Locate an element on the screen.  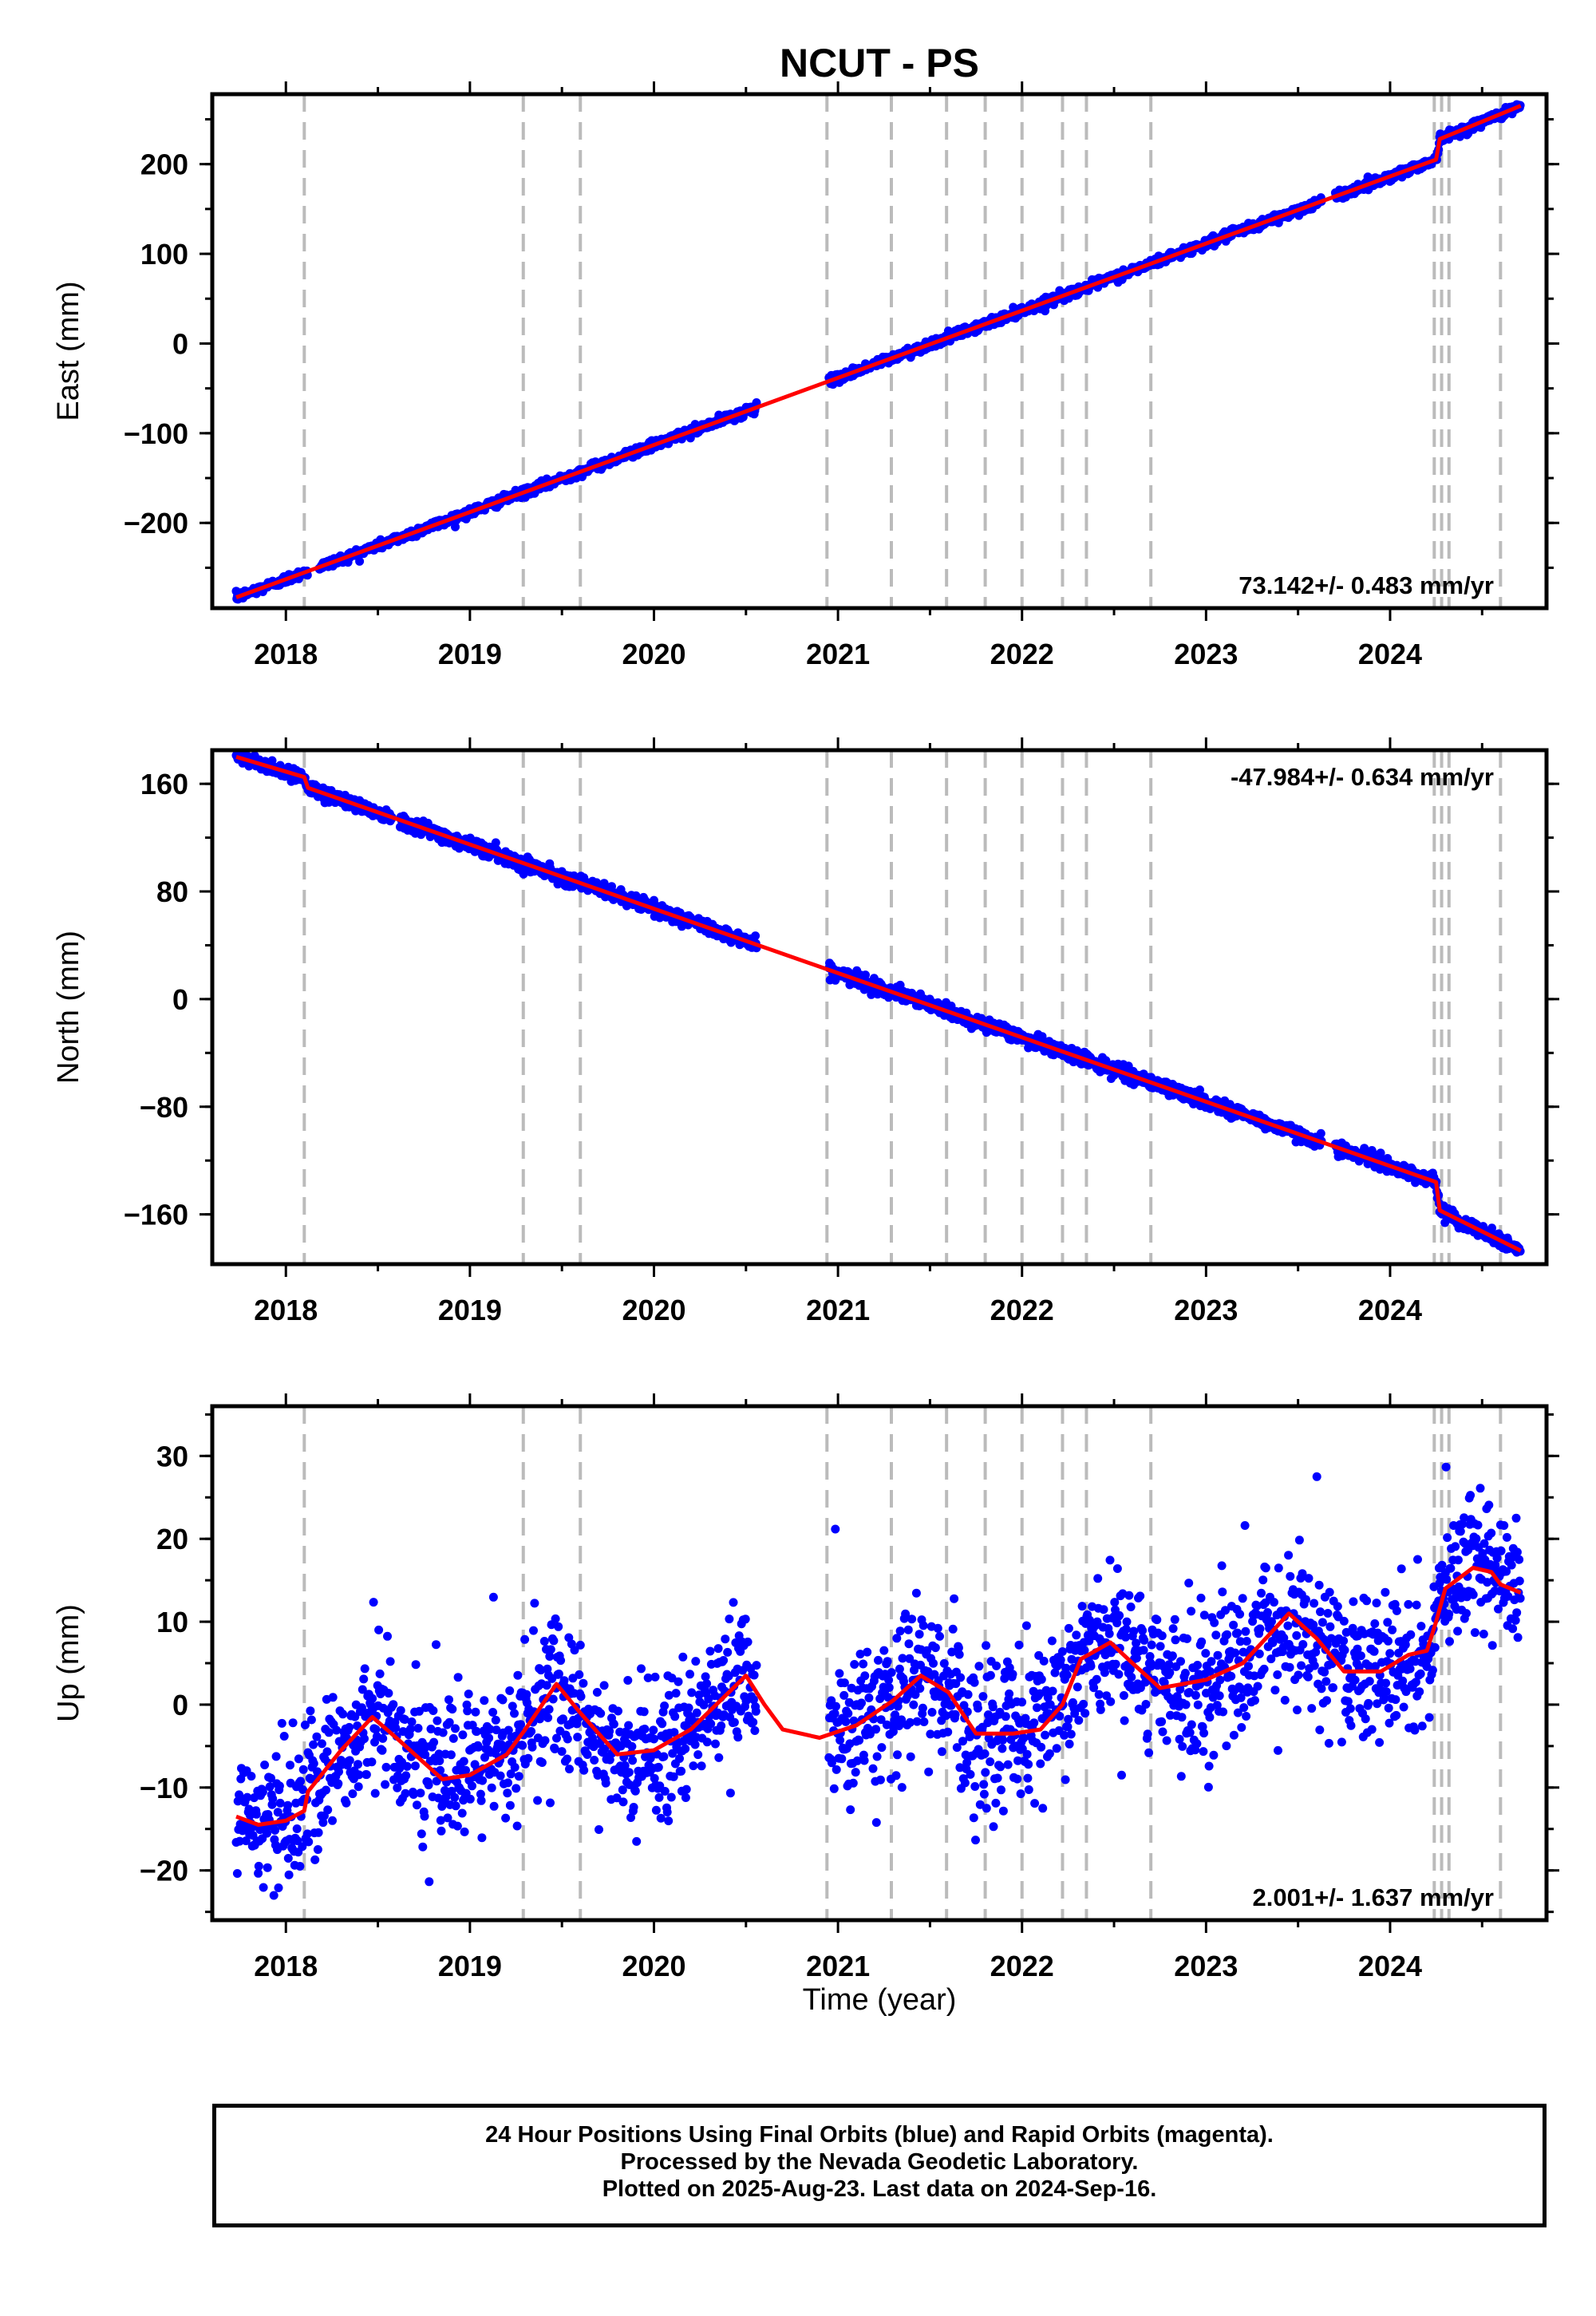
x-tick-label: 2023 is located at coordinates (1206, 654).